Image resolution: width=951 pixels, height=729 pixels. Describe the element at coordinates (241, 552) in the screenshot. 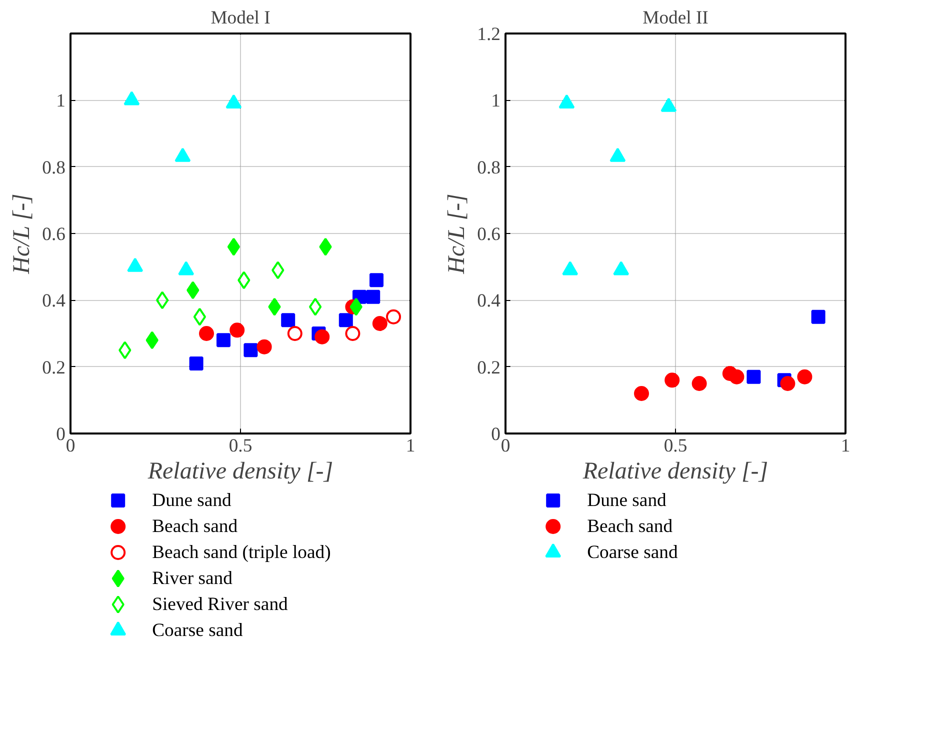

I see `legend-label: Beach sand (triple load)` at that location.